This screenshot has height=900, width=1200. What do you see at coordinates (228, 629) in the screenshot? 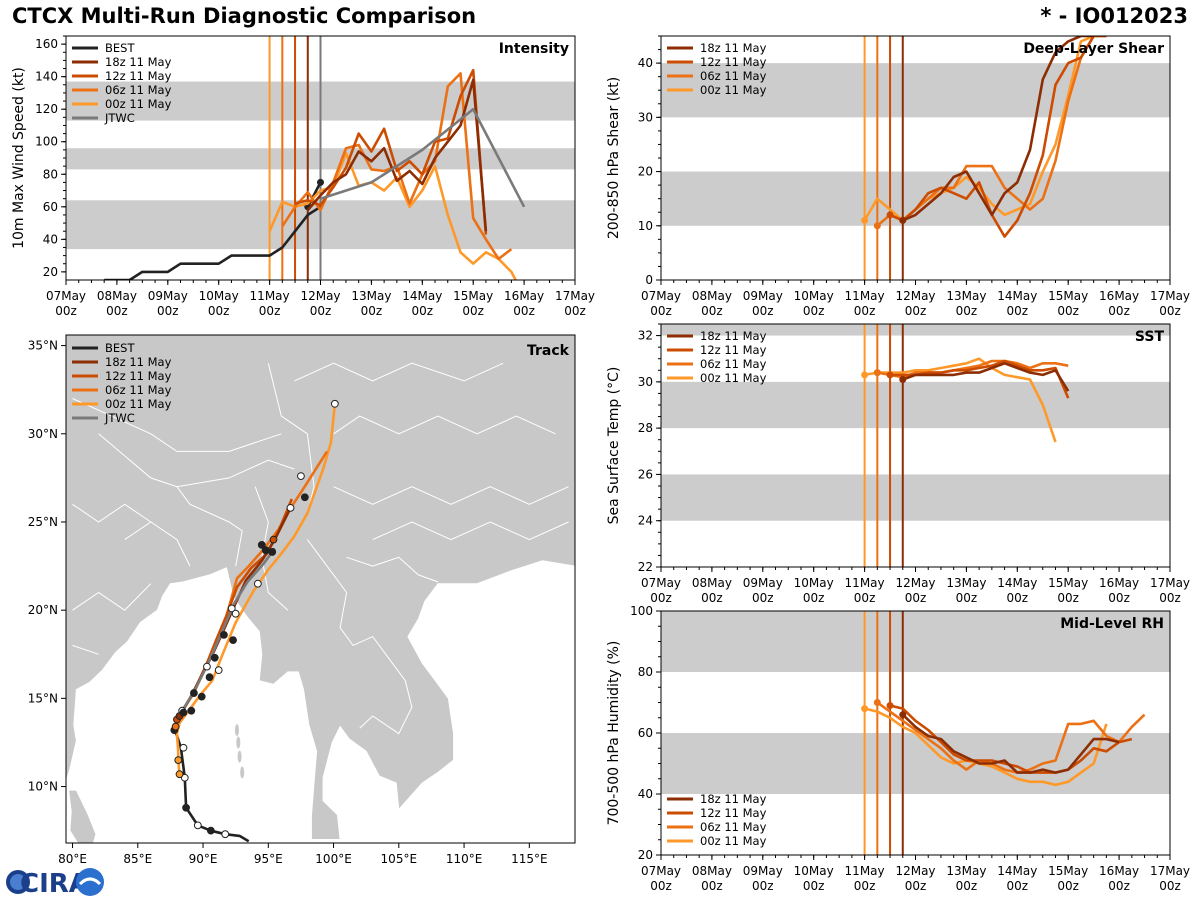
I see `track-jtwc` at bounding box center [228, 629].